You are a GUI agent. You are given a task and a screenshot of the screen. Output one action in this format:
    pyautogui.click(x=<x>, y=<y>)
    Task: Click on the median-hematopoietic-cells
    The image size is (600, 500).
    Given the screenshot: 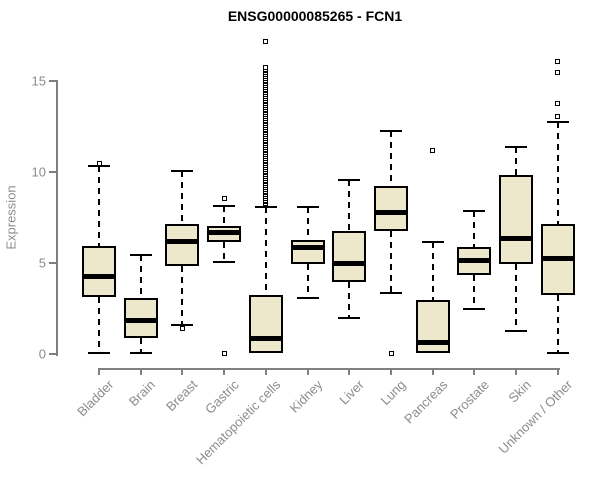 What is the action you would take?
    pyautogui.click(x=265, y=338)
    